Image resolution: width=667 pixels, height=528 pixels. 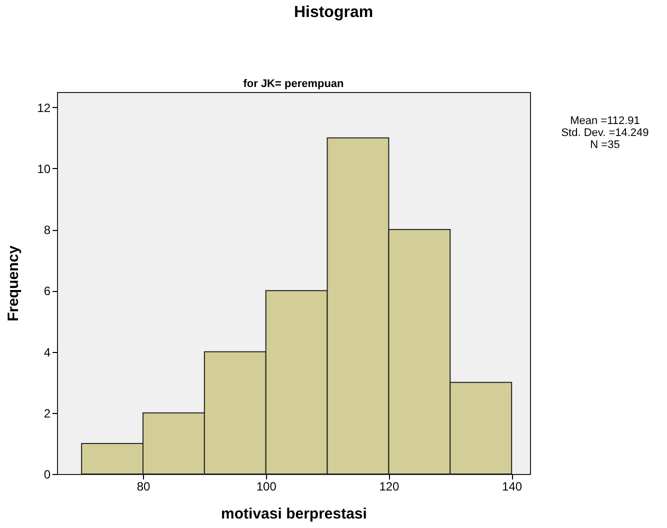 What do you see at coordinates (294, 514) in the screenshot?
I see `x-axis-title: motivasi berprestasi` at bounding box center [294, 514].